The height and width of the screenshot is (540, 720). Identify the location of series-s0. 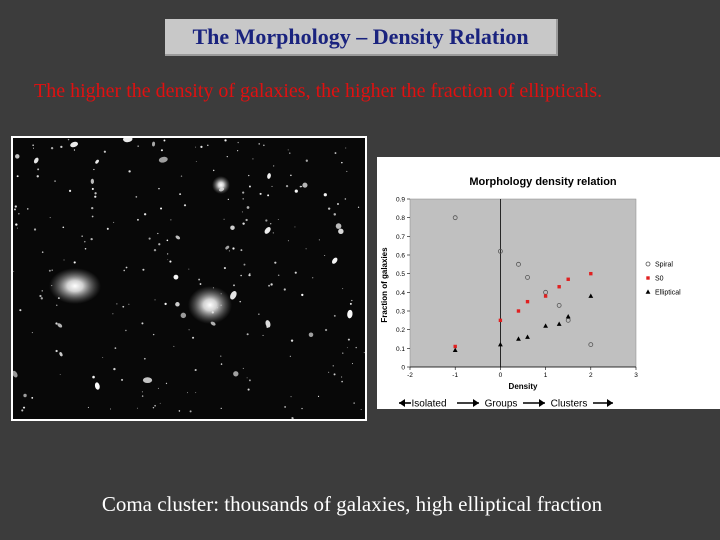
(523, 310).